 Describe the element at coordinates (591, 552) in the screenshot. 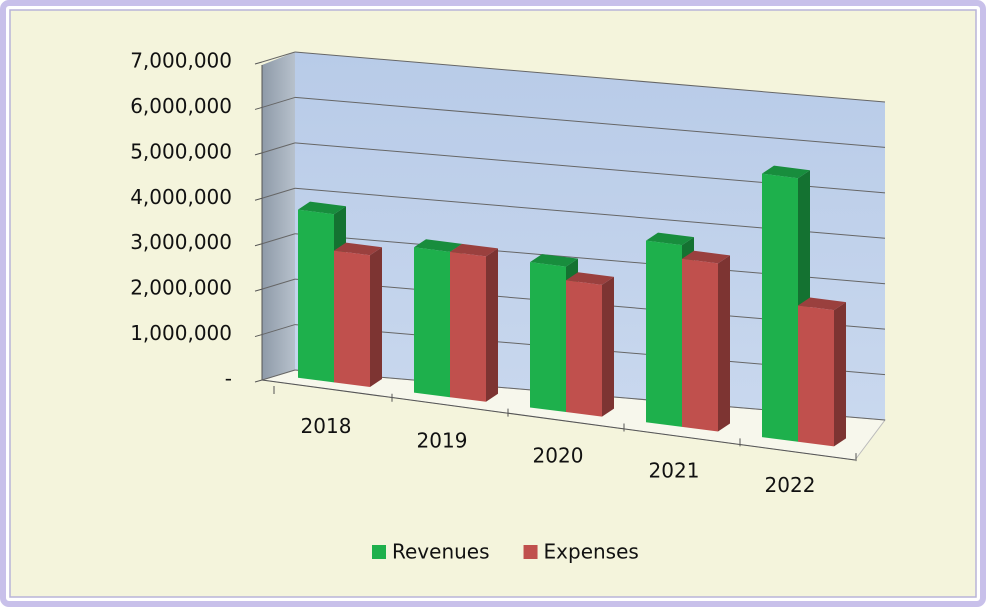

I see `legend-label: Expenses` at that location.